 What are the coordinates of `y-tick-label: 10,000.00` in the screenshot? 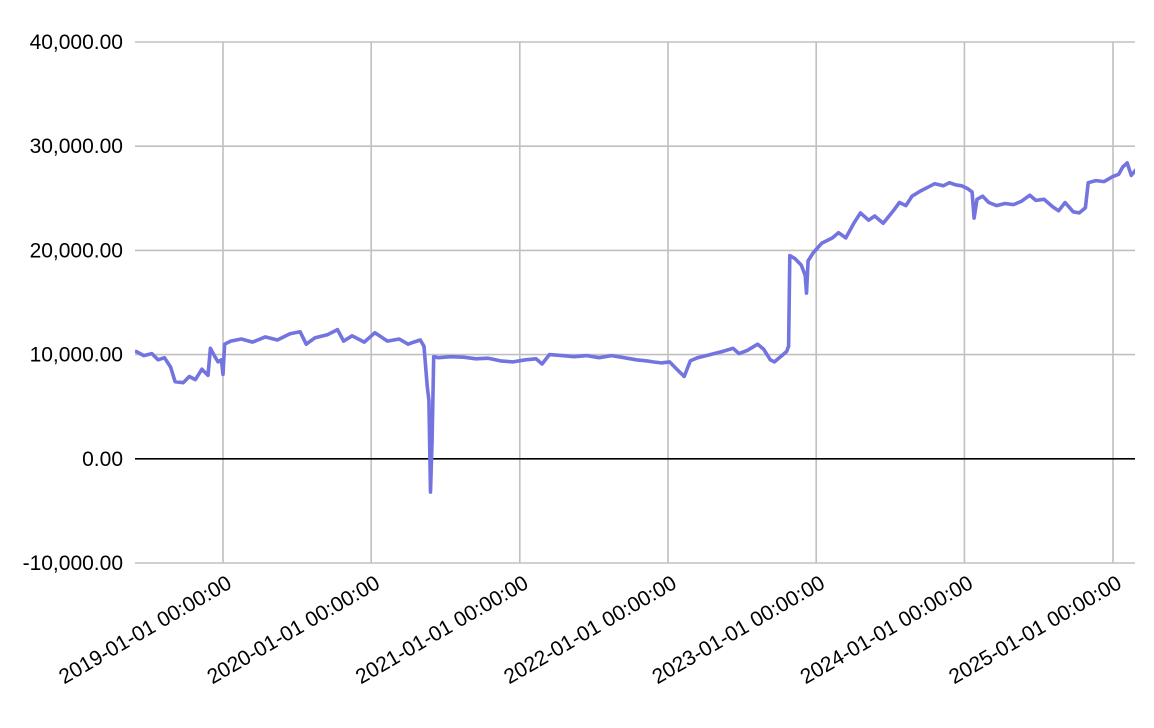 It's located at (76, 355).